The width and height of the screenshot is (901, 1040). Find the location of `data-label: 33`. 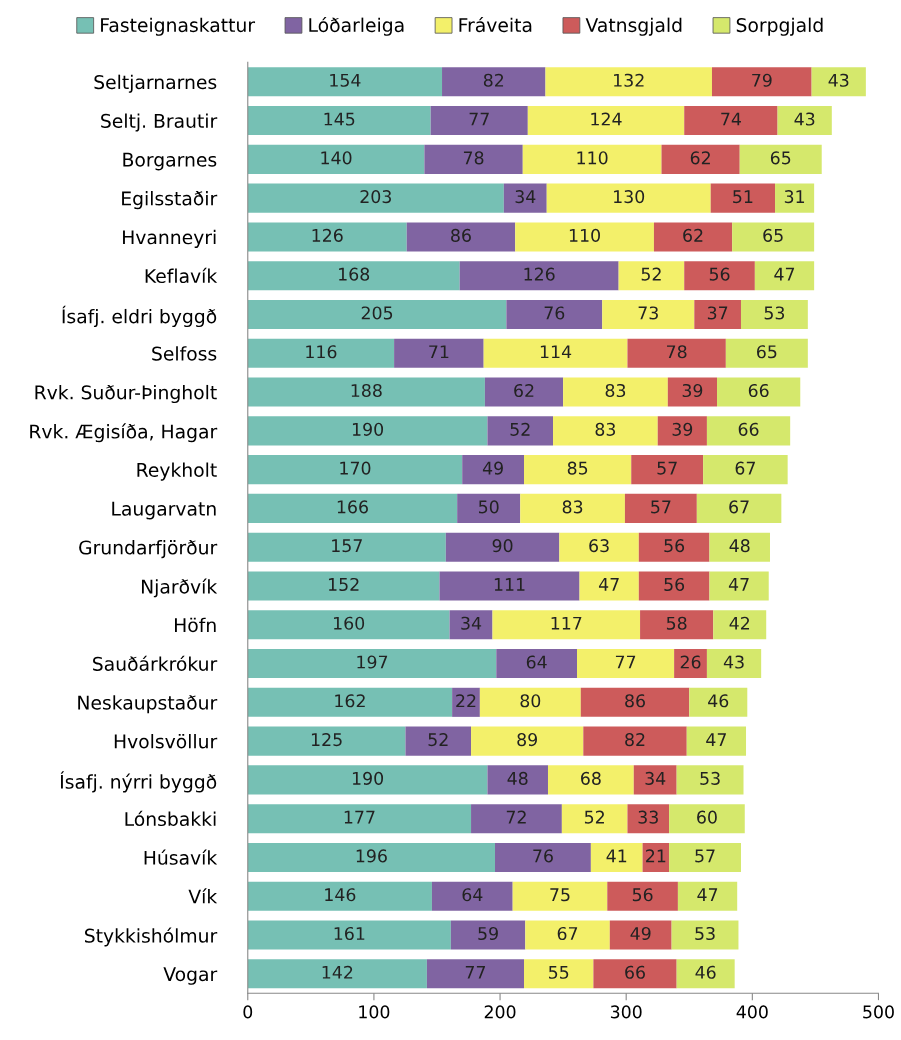

data-label: 33 is located at coordinates (648, 817).